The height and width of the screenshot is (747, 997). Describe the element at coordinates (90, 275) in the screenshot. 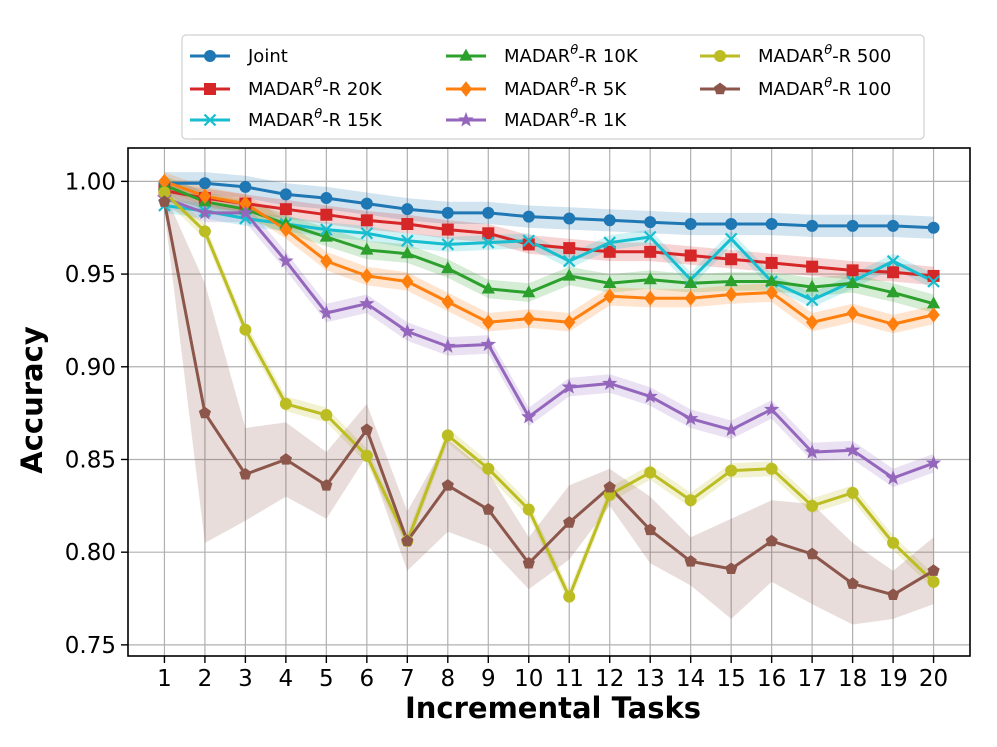

I see `y-tick-label-4: 0.95` at that location.